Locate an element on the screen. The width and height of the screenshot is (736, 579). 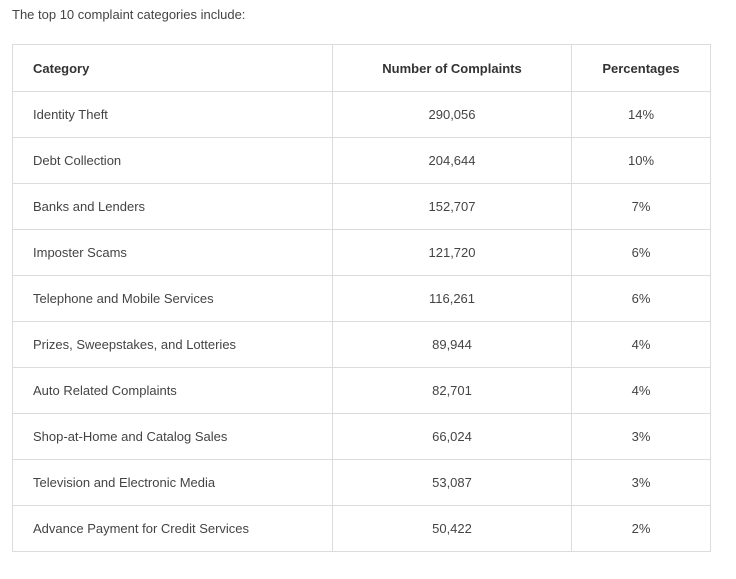
intro-text: The top 10 complaint categories include: is located at coordinates (129, 14).